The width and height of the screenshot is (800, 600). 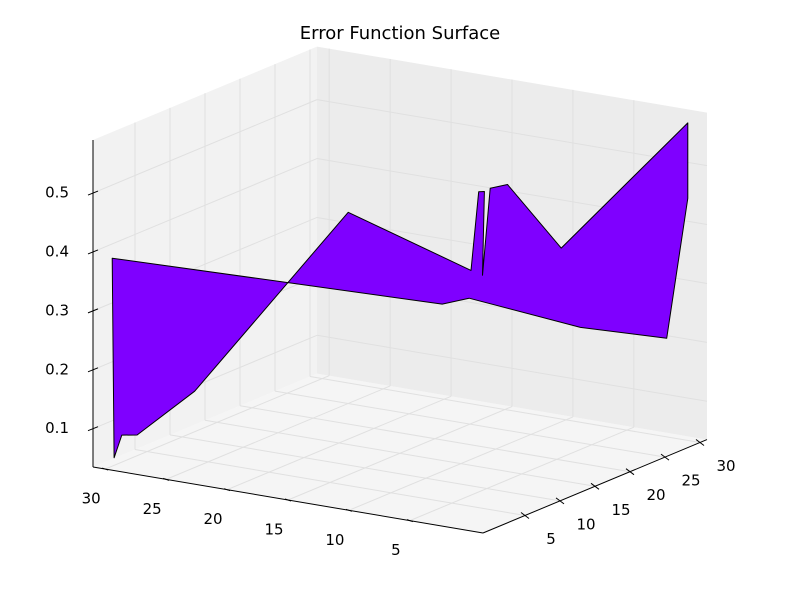 What do you see at coordinates (655, 495) in the screenshot?
I see `y-tick-label: 20` at bounding box center [655, 495].